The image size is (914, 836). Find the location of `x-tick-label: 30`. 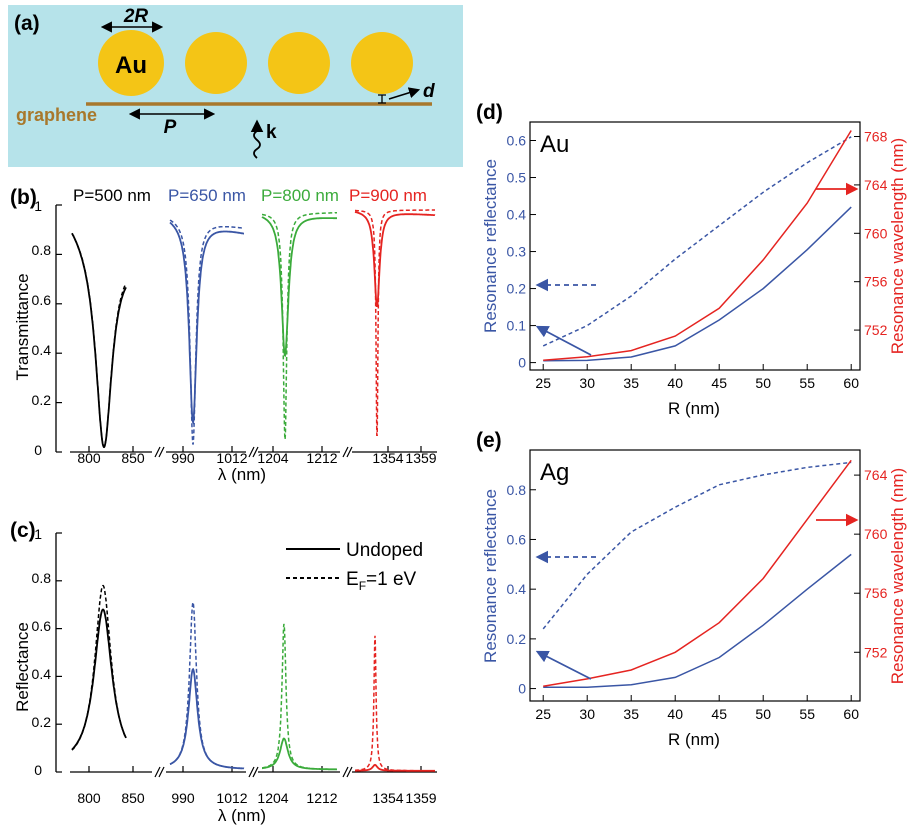

x-tick-label: 30 is located at coordinates (587, 714).